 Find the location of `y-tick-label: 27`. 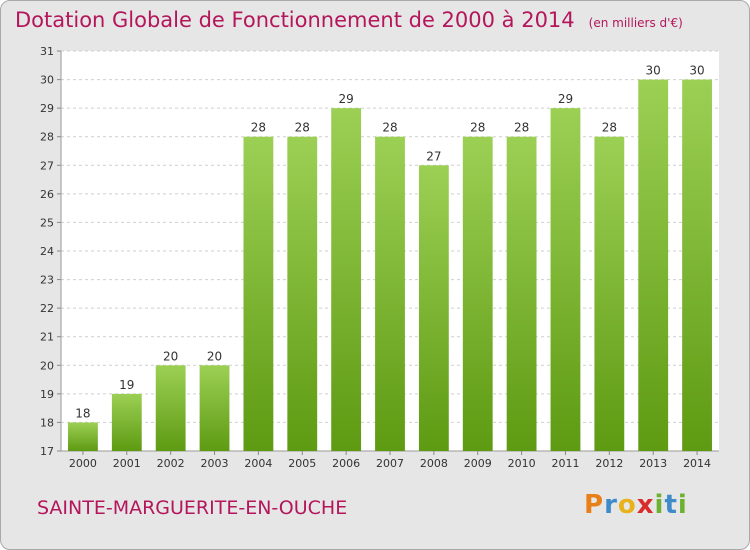

y-tick-label: 27 is located at coordinates (47, 165).